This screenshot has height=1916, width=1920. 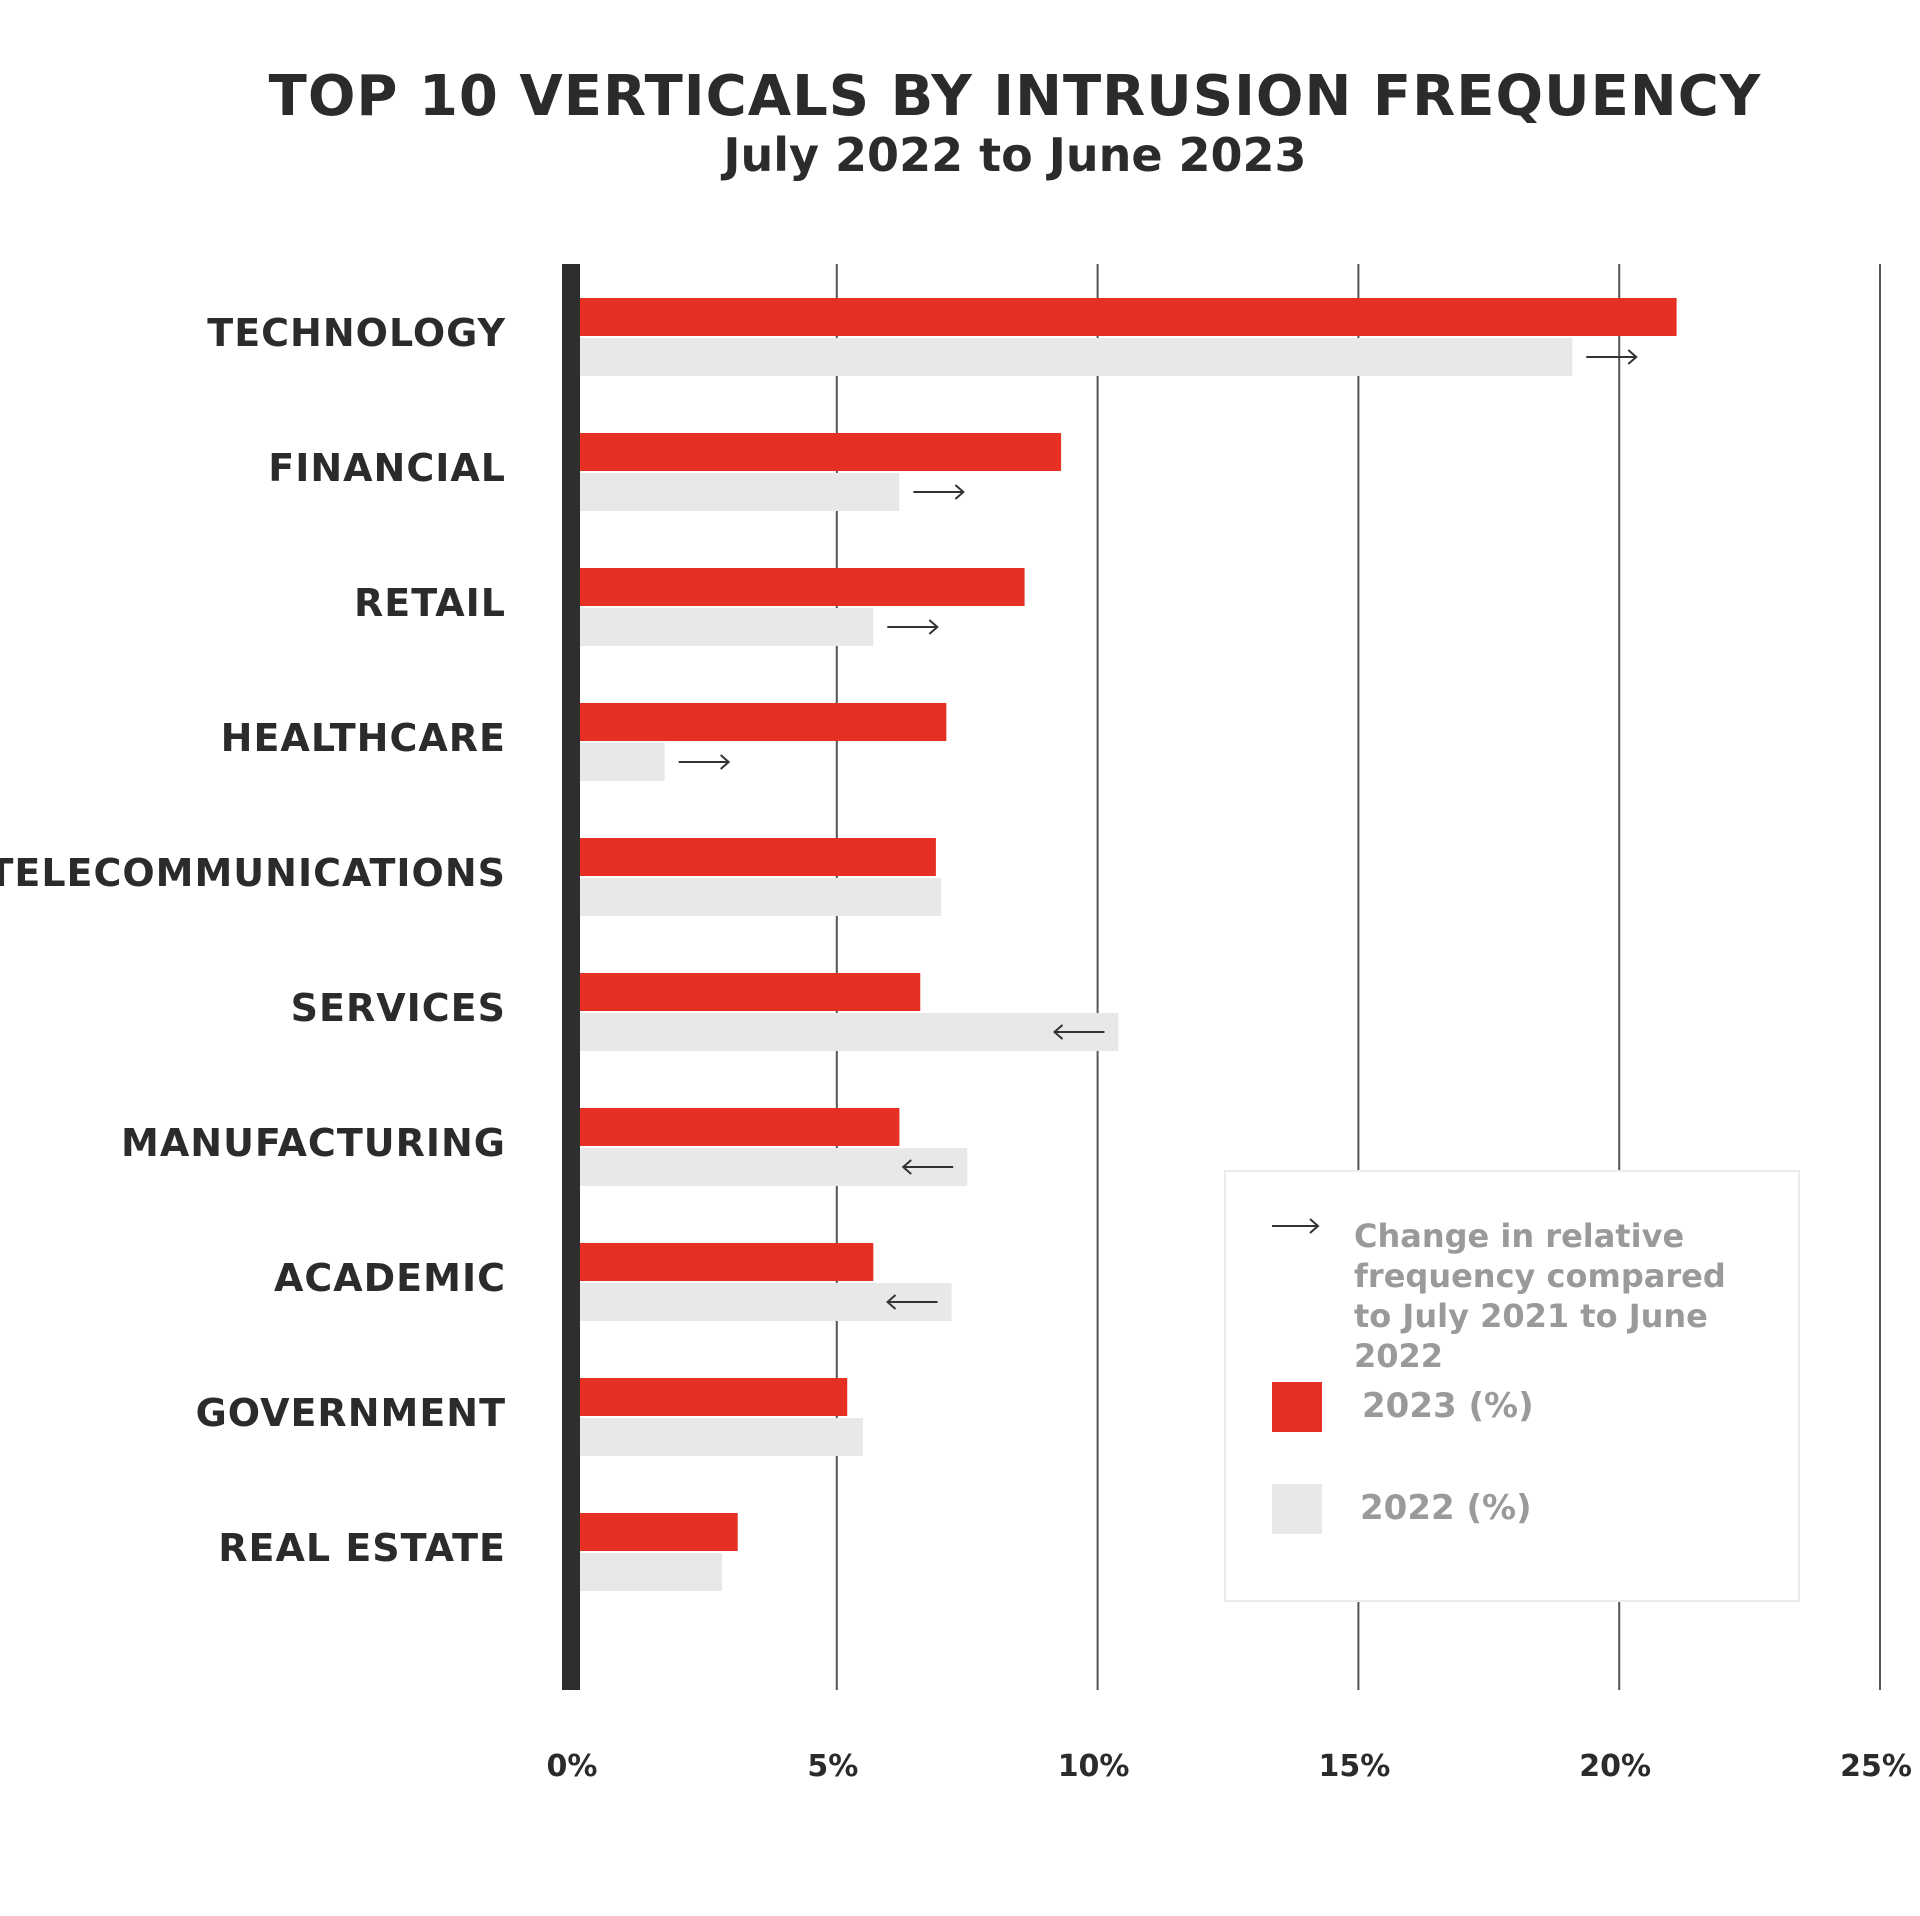 What do you see at coordinates (430, 603) in the screenshot?
I see `category-label: RETAIL` at bounding box center [430, 603].